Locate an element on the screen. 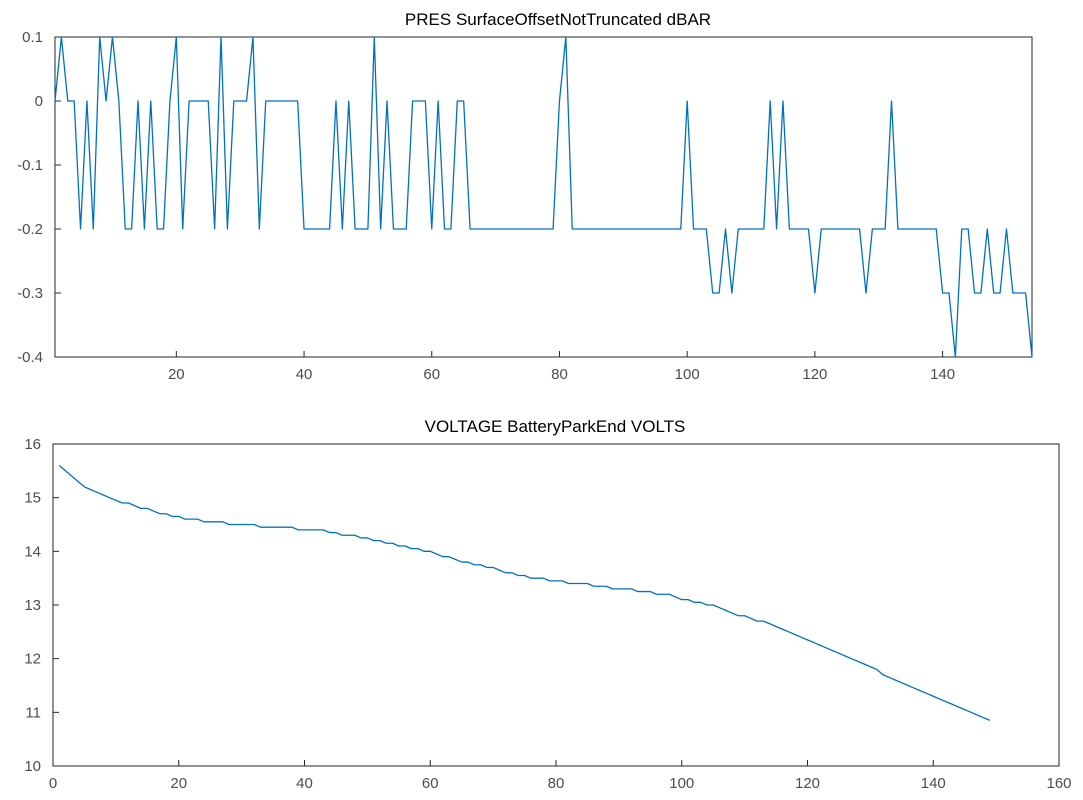 The height and width of the screenshot is (800, 1083). x-tick-label-voltage: 160 is located at coordinates (1058, 783).